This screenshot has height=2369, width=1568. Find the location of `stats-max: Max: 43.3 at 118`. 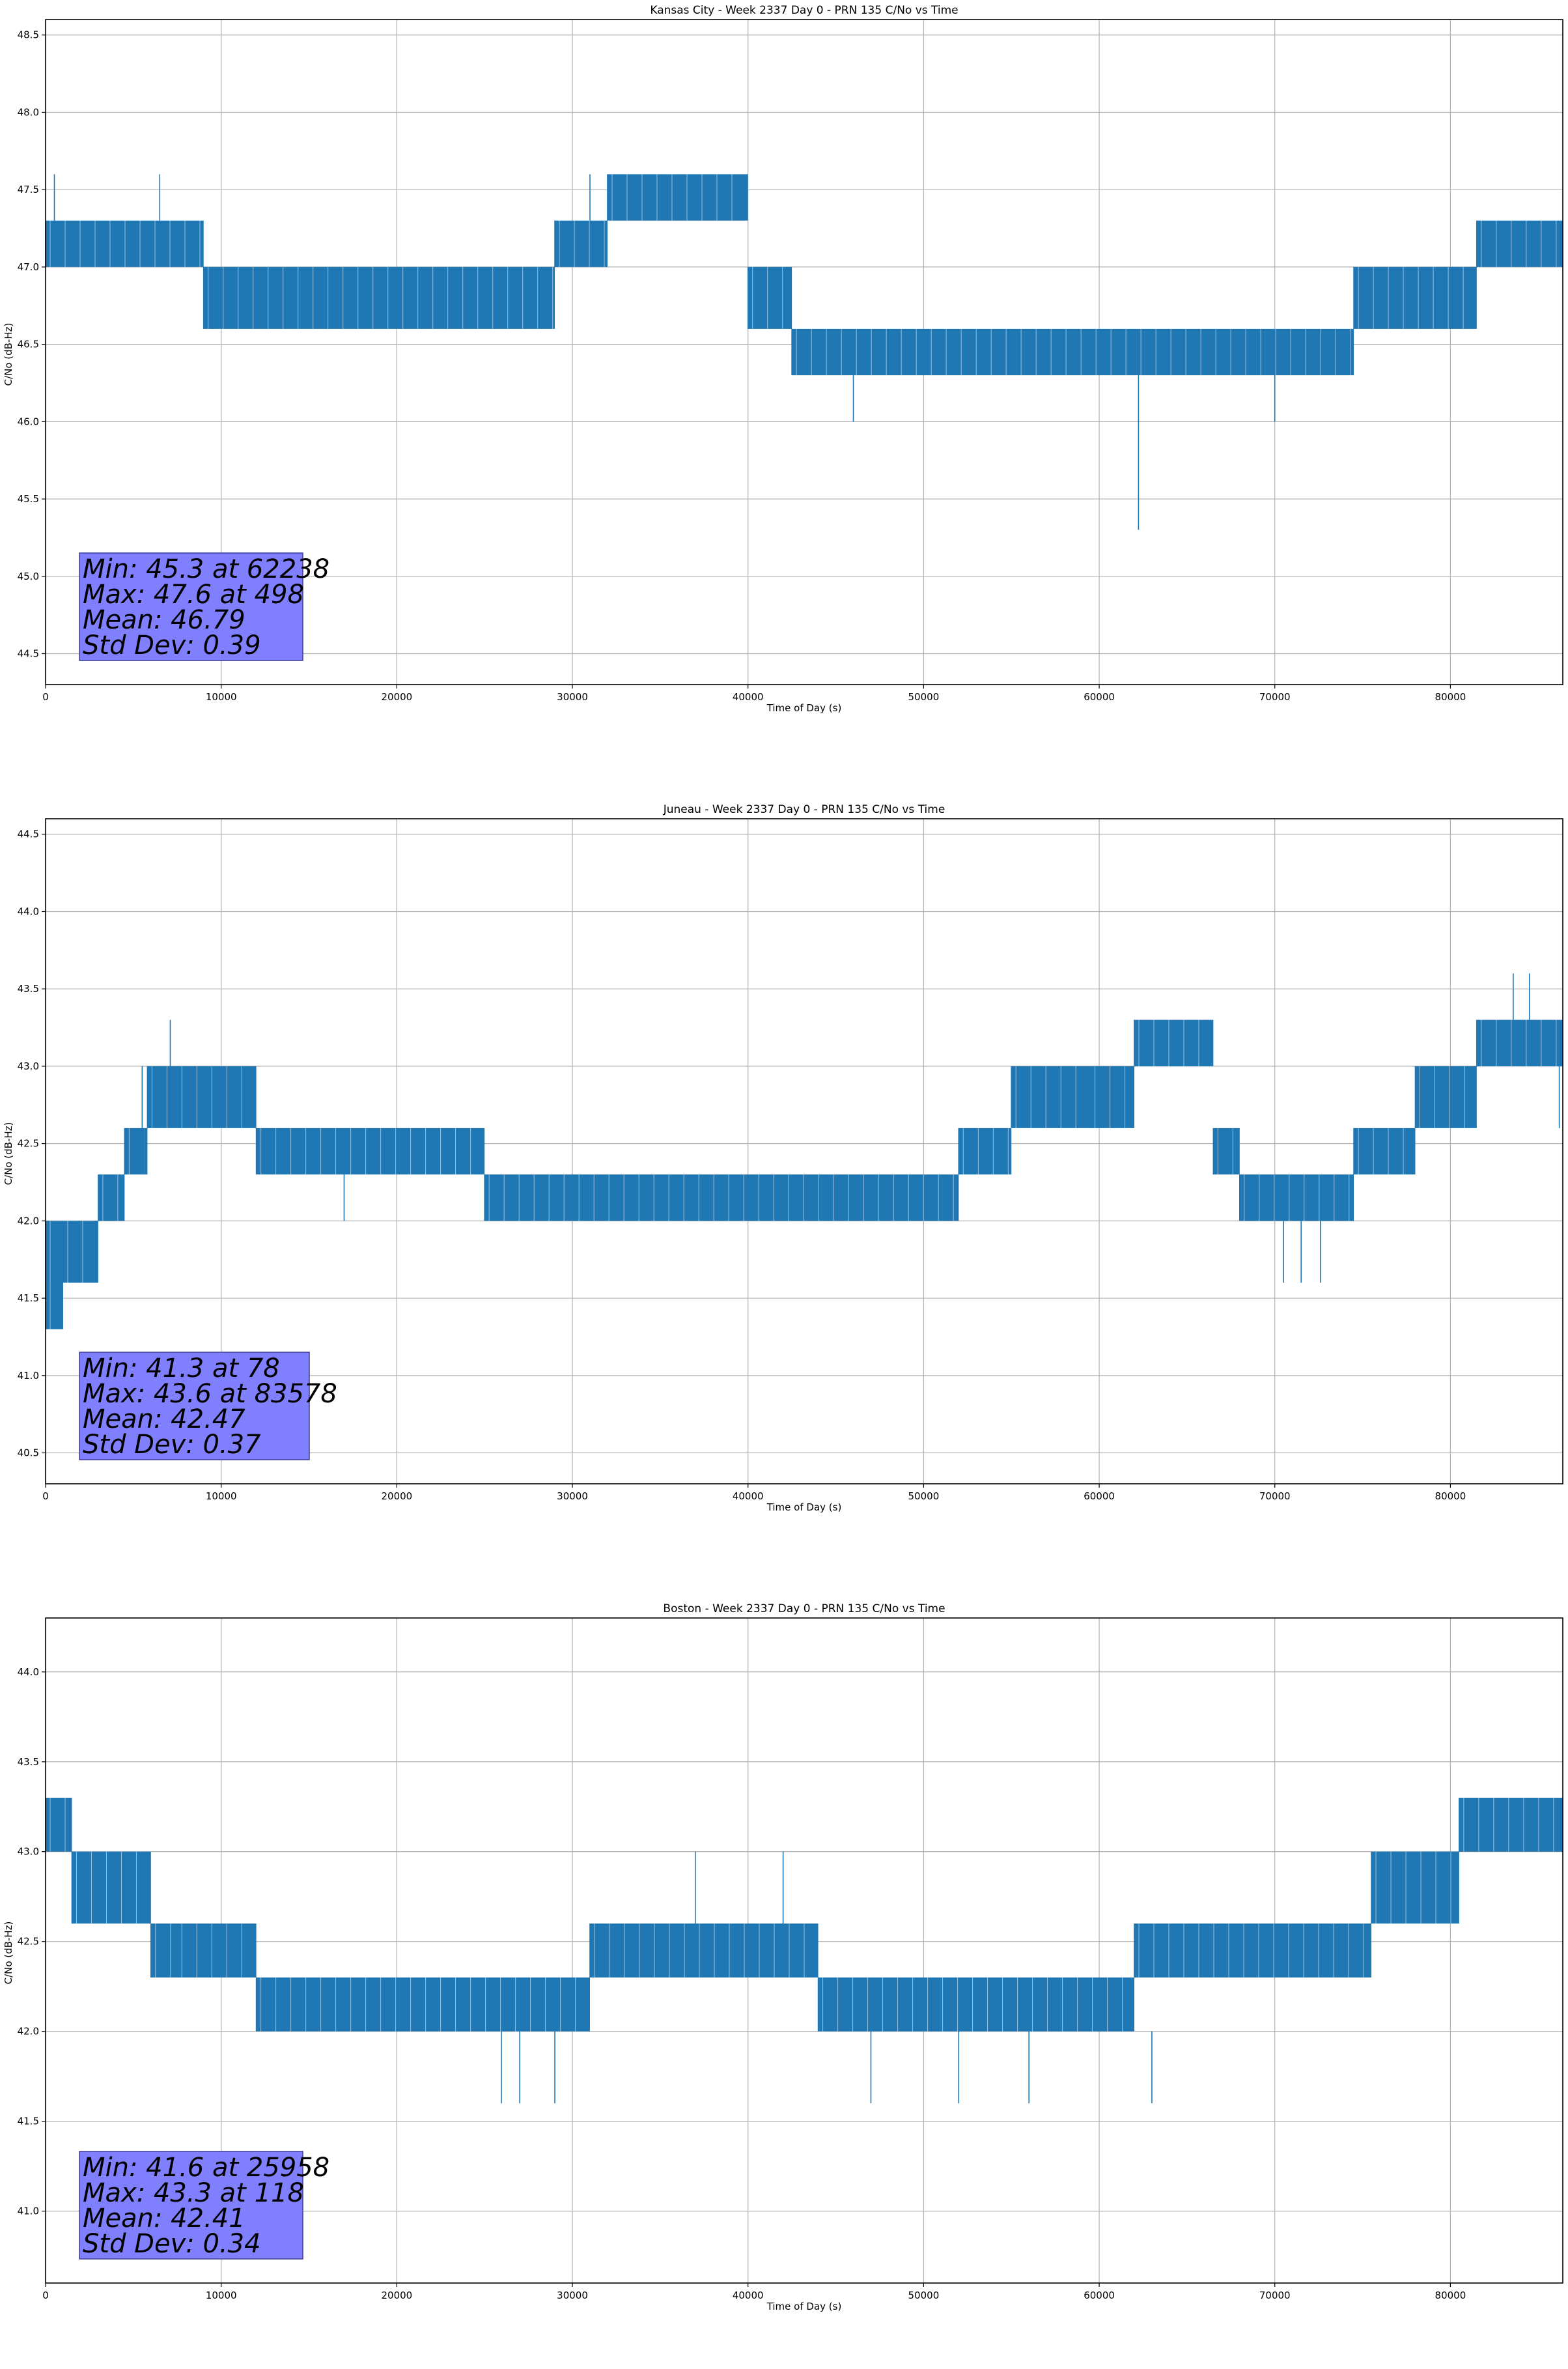

stats-max: Max: 43.3 at 118 is located at coordinates (193, 2193).